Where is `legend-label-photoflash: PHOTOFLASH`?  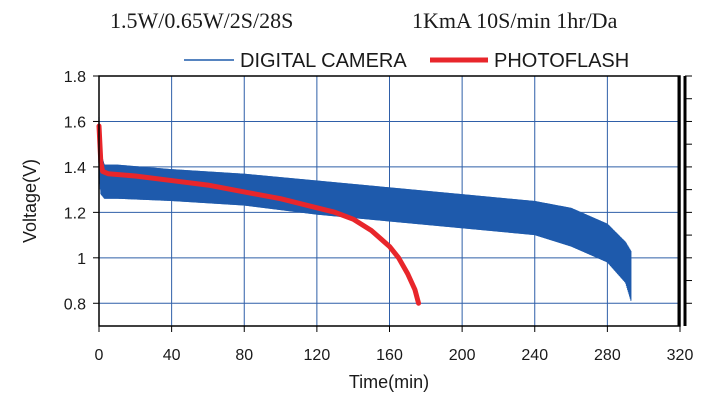 legend-label-photoflash: PHOTOFLASH is located at coordinates (561, 61).